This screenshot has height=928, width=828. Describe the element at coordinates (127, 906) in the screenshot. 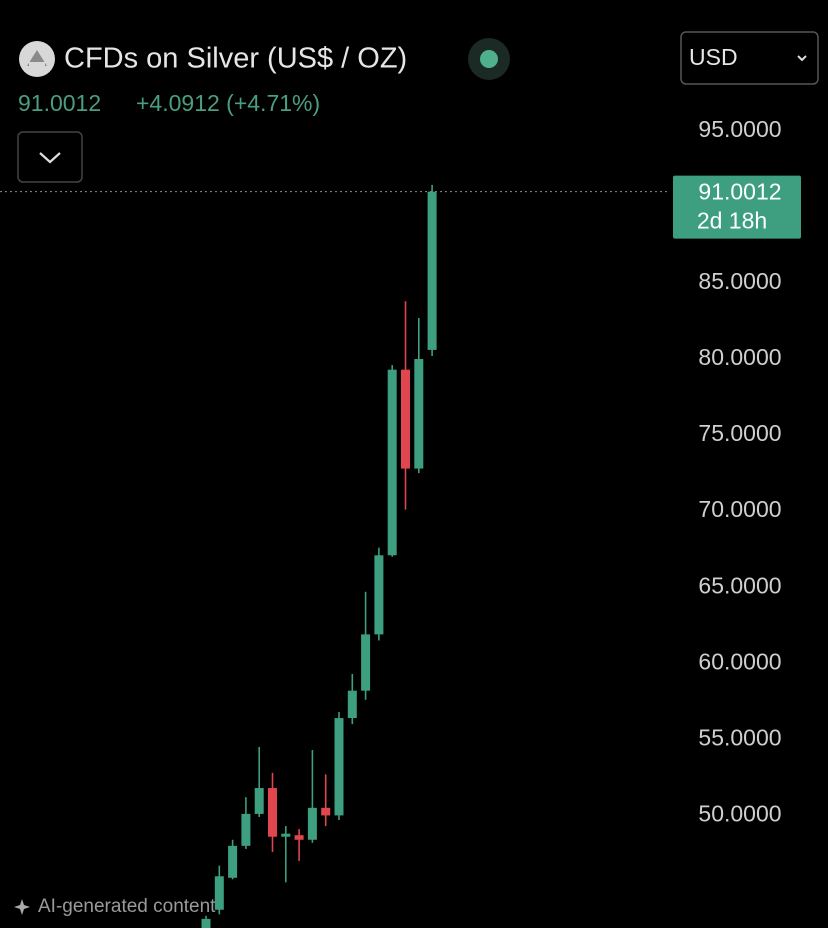

I see `ai-note: AI-generated content` at that location.